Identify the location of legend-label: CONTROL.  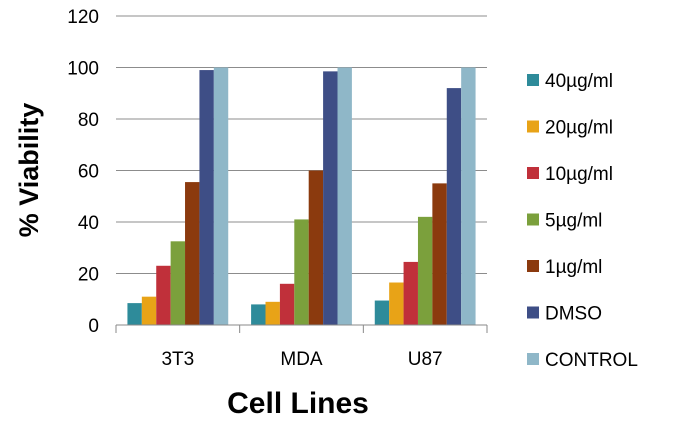
(591, 360).